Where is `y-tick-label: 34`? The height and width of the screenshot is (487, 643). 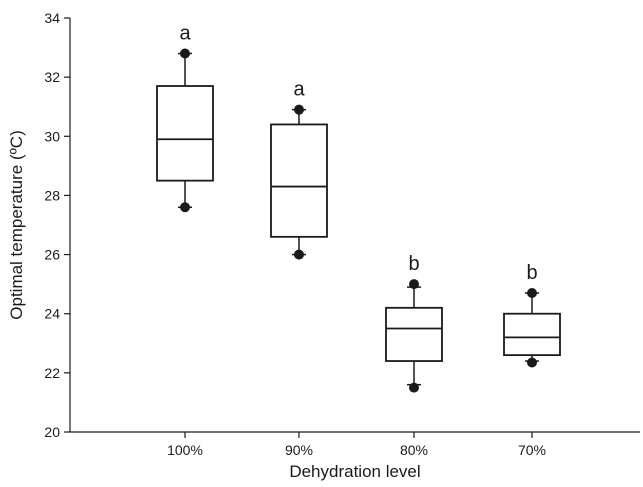 y-tick-label: 34 is located at coordinates (52, 18).